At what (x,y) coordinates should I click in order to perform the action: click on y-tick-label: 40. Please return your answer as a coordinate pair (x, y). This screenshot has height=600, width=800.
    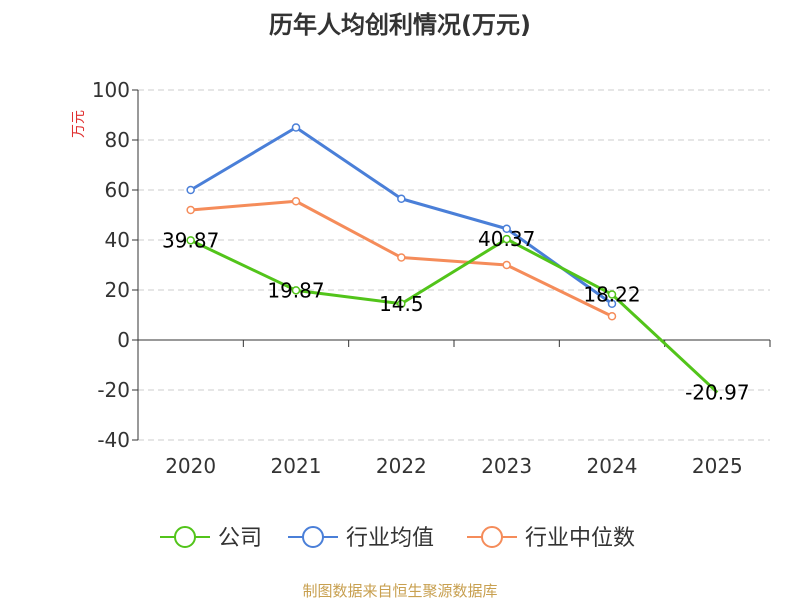
    Looking at the image, I should click on (117, 240).